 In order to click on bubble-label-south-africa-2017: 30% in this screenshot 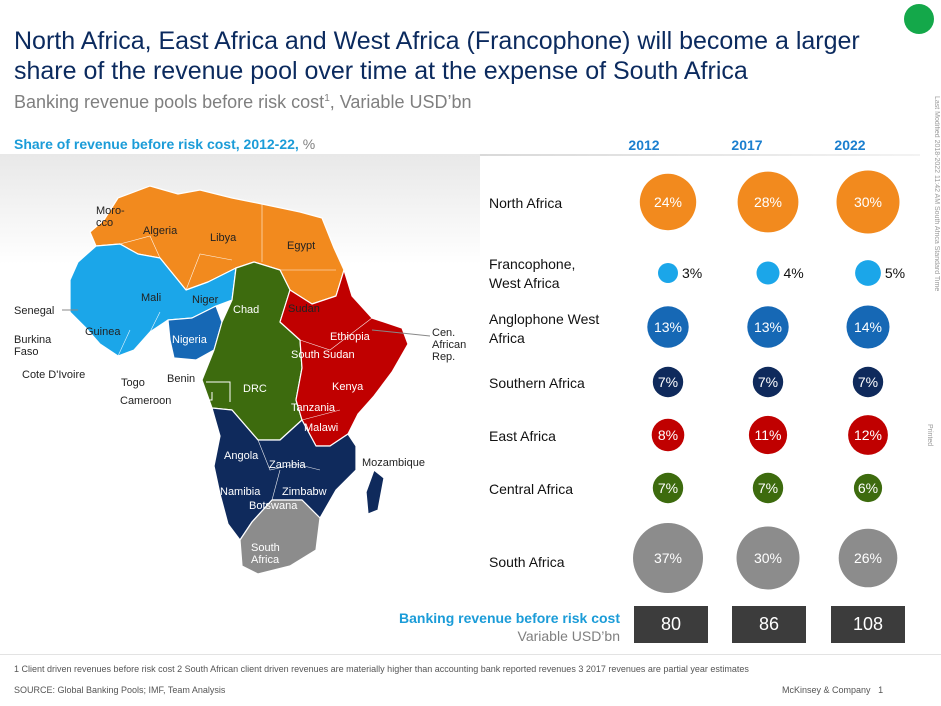, I will do `click(768, 558)`.